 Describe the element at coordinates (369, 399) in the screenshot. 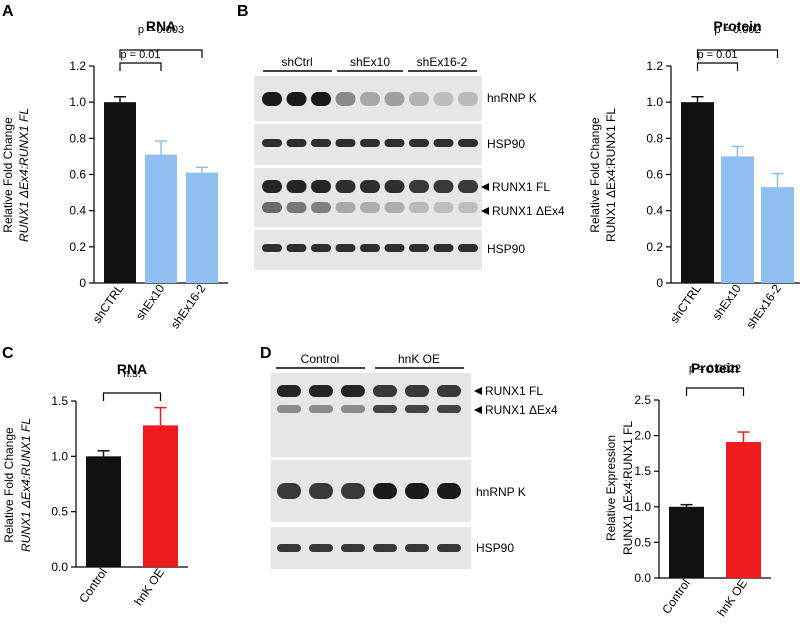

I see `bands-runx1-d` at that location.